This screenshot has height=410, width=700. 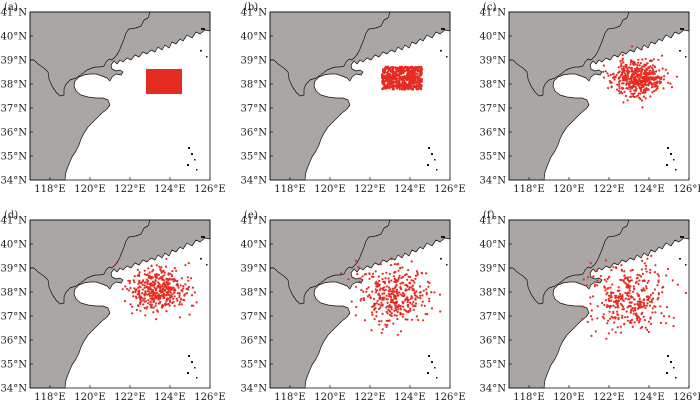 What do you see at coordinates (493, 37) in the screenshot?
I see `y-tick-label: 40°N` at bounding box center [493, 37].